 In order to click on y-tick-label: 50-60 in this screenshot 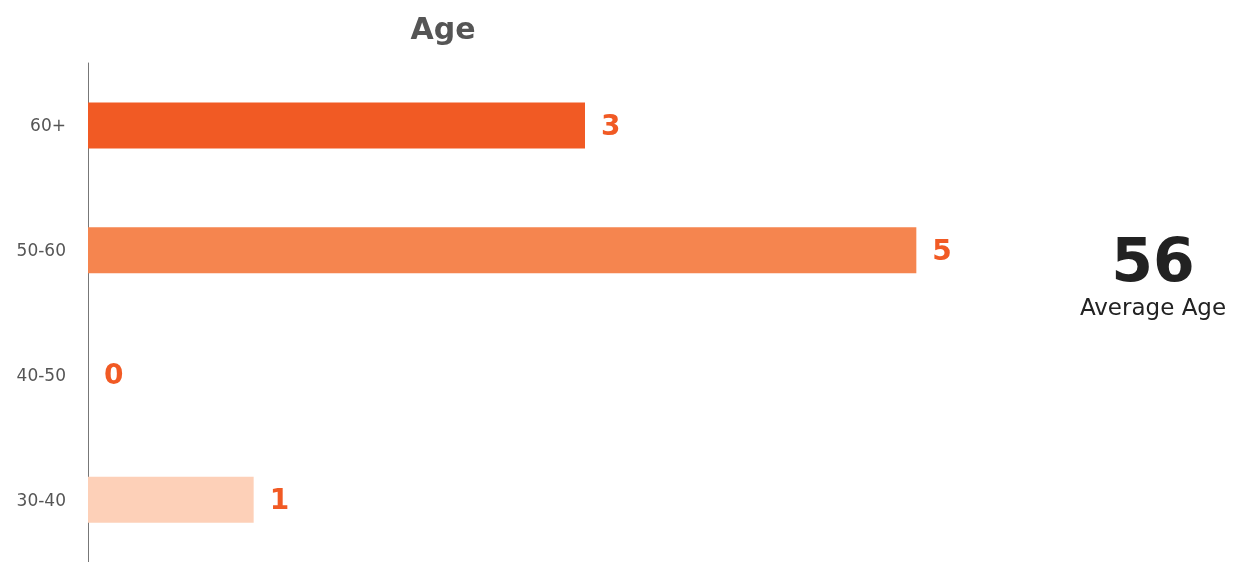, I will do `click(41, 250)`.